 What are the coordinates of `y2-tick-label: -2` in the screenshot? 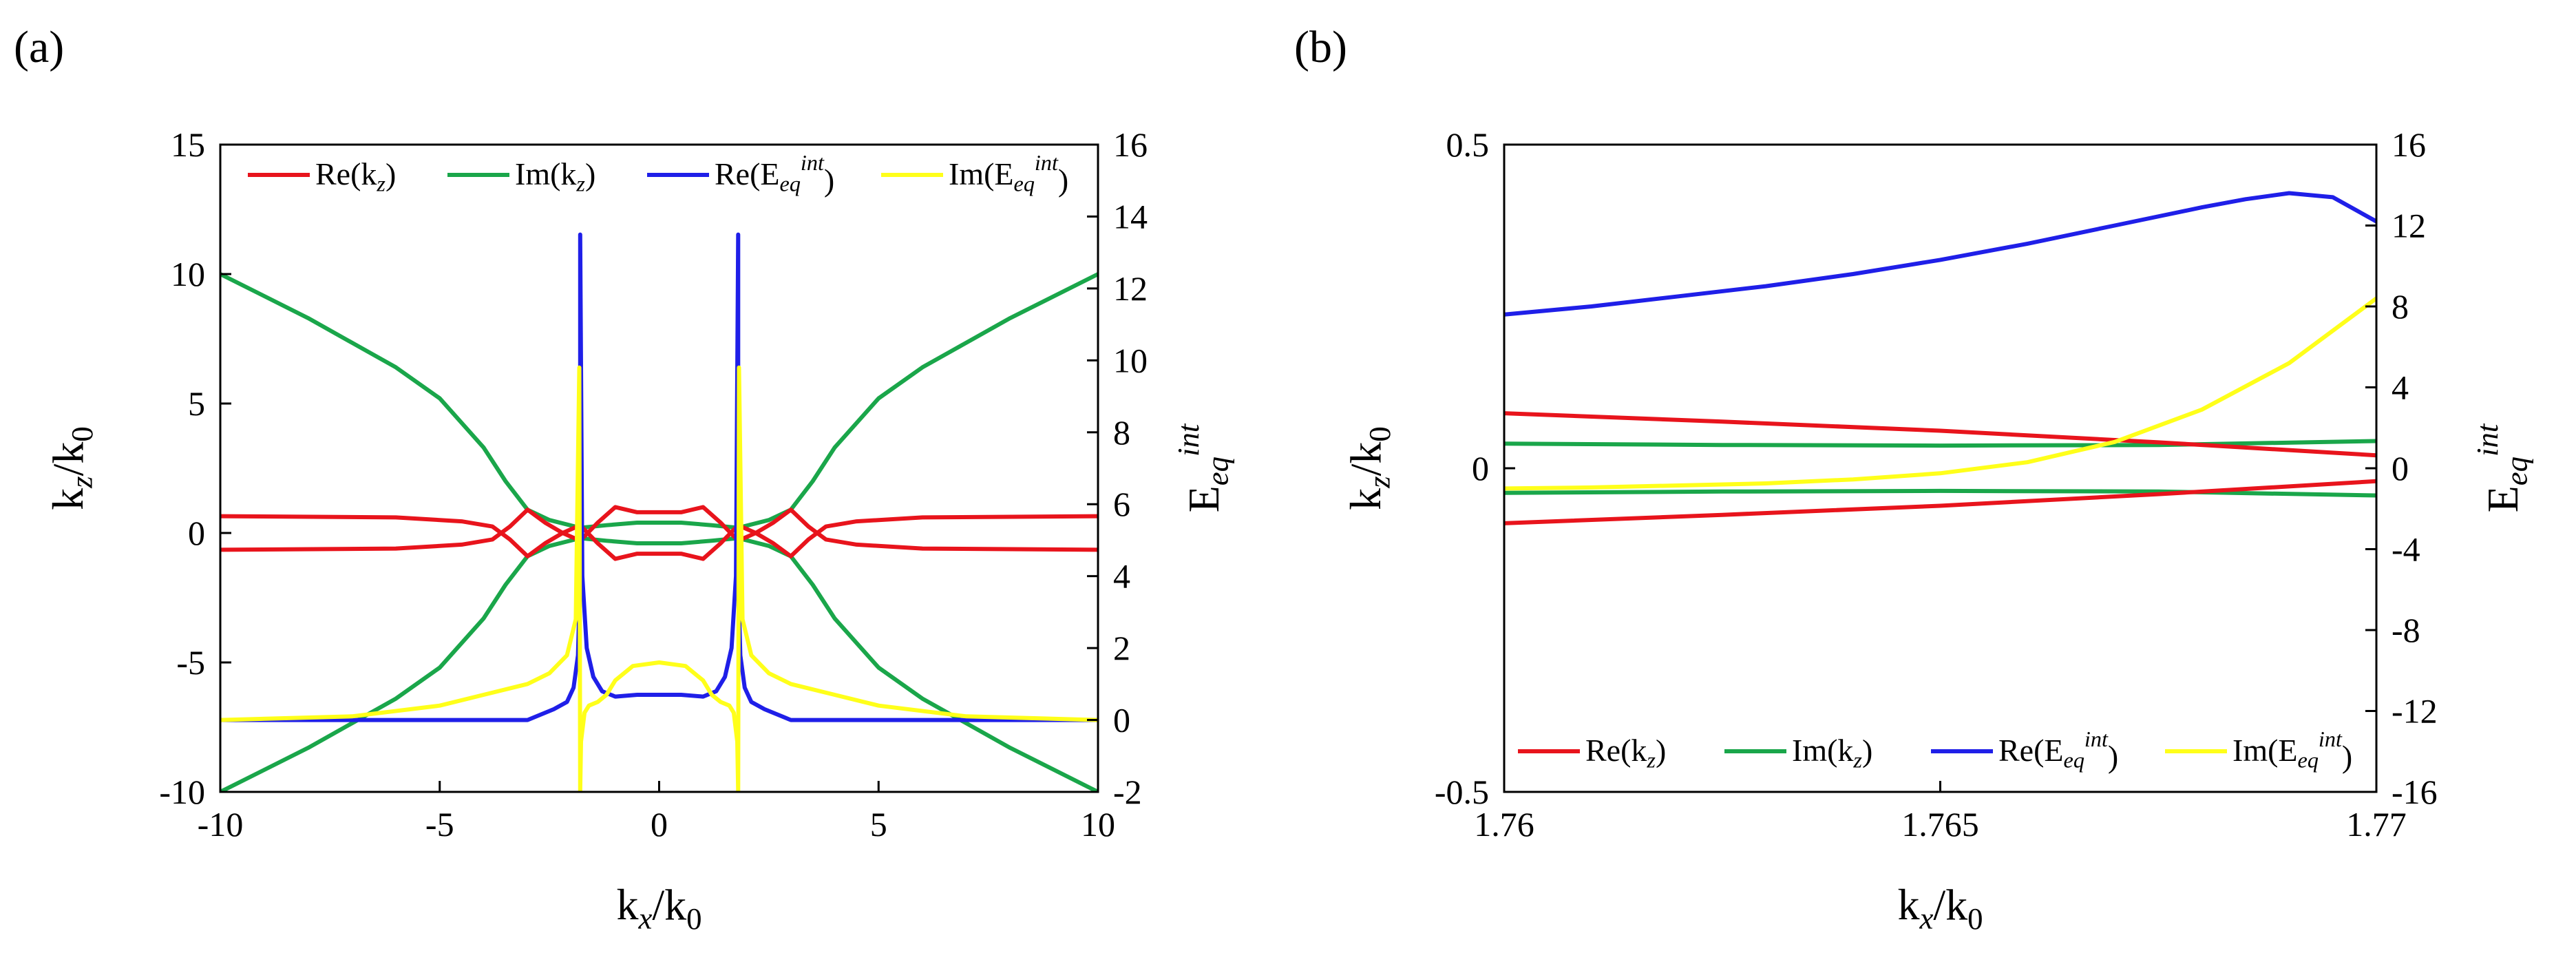 It's located at (1127, 792).